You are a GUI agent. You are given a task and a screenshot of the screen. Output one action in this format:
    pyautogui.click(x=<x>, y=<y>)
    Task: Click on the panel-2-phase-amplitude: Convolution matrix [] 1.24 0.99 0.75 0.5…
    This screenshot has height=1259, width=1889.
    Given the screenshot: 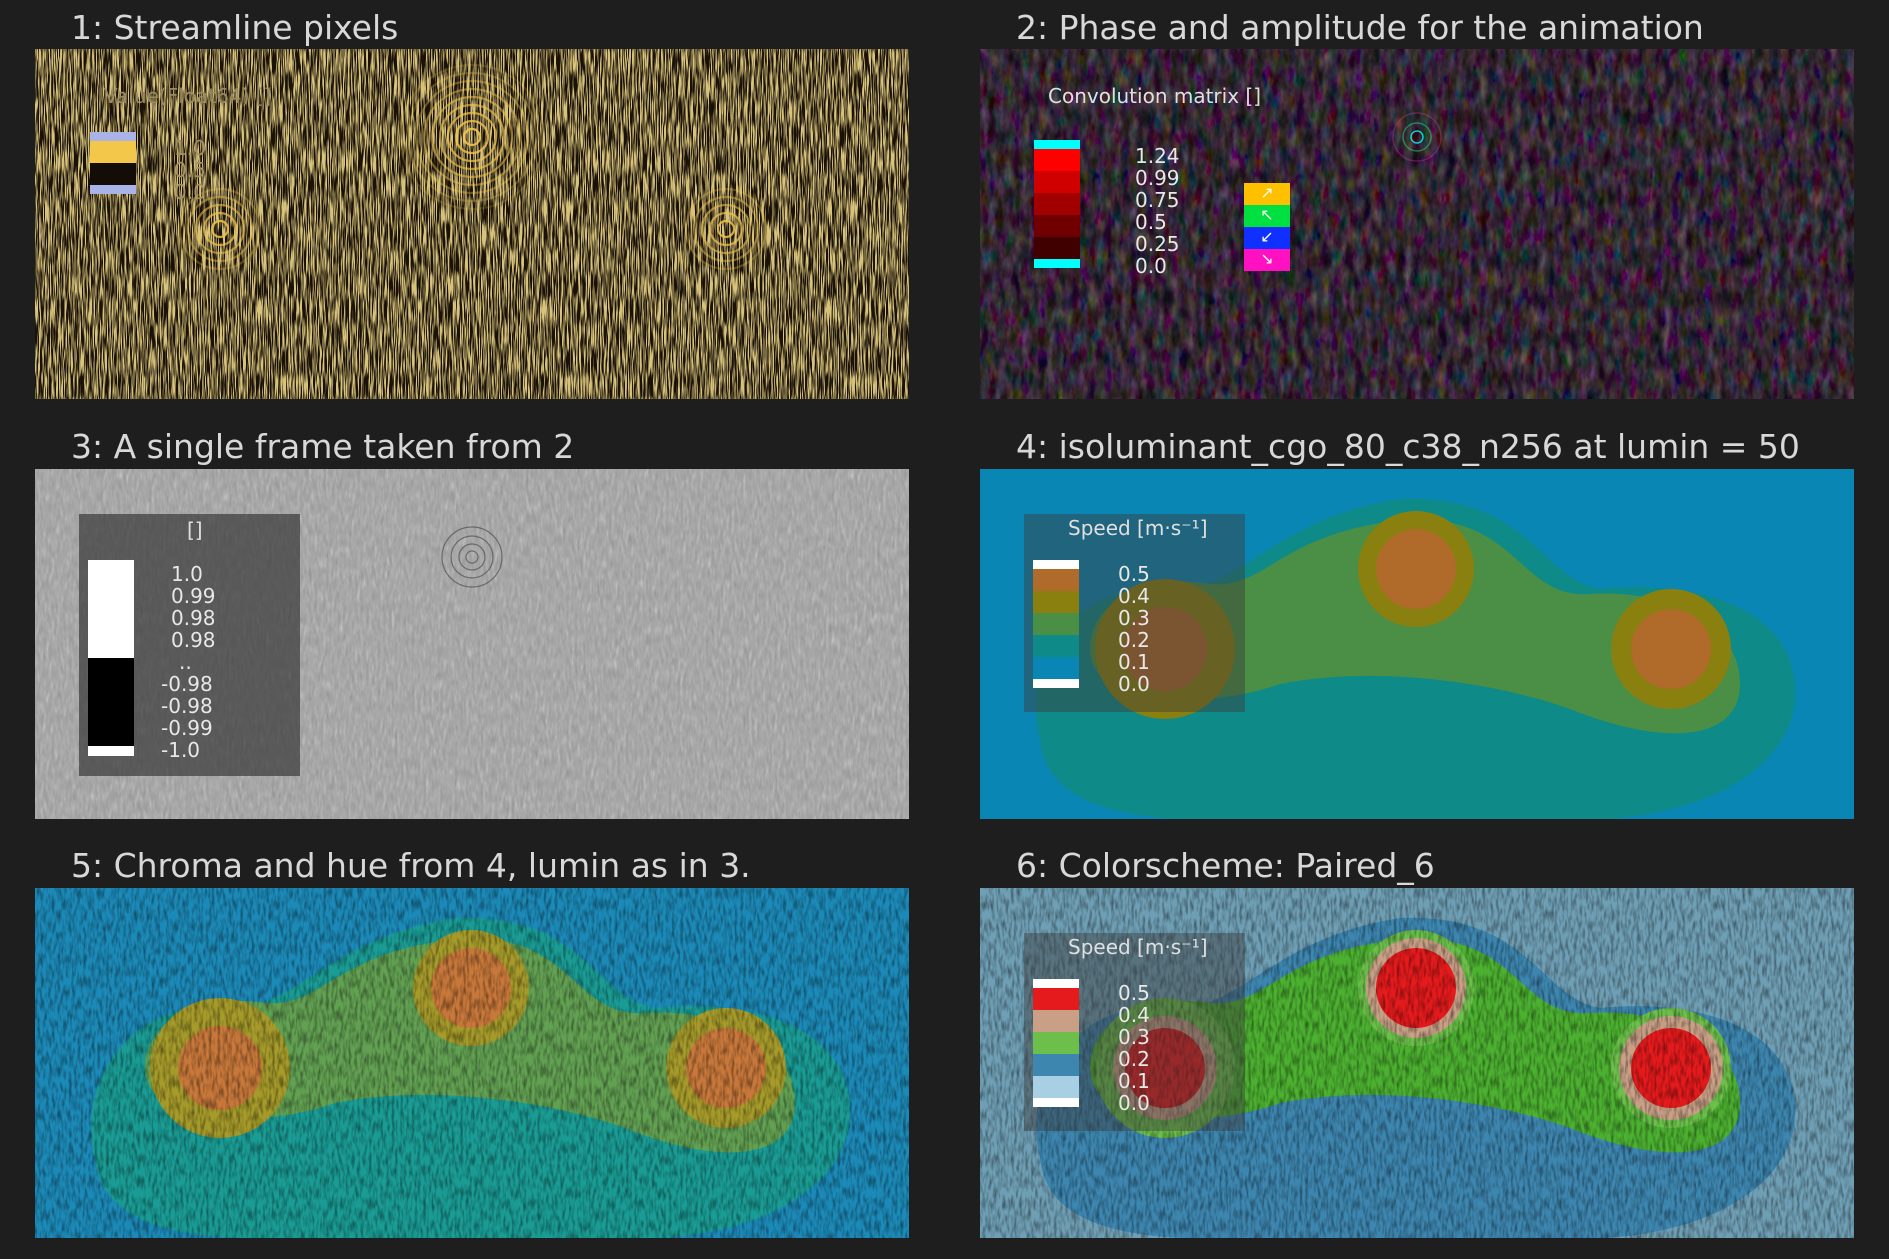 What is the action you would take?
    pyautogui.click(x=1417, y=224)
    